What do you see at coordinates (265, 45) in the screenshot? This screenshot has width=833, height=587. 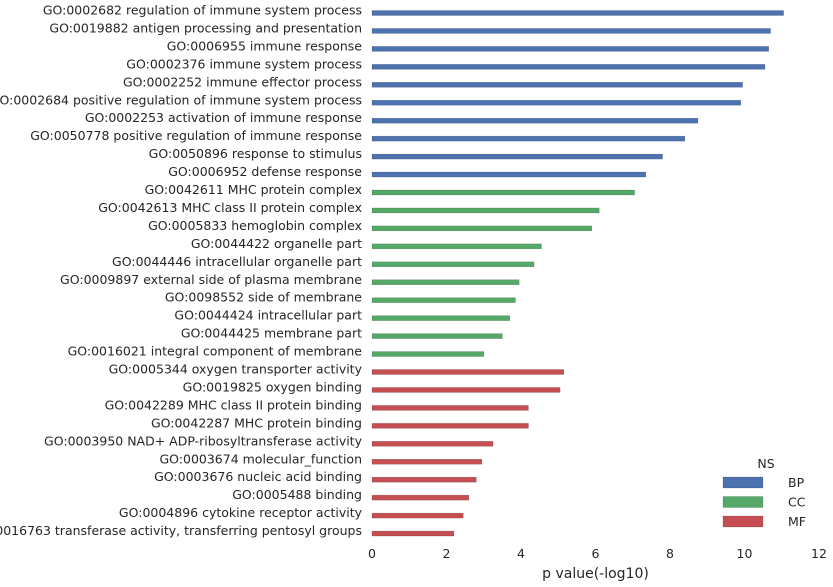 I see `category-label: GO:0006955 immune response` at bounding box center [265, 45].